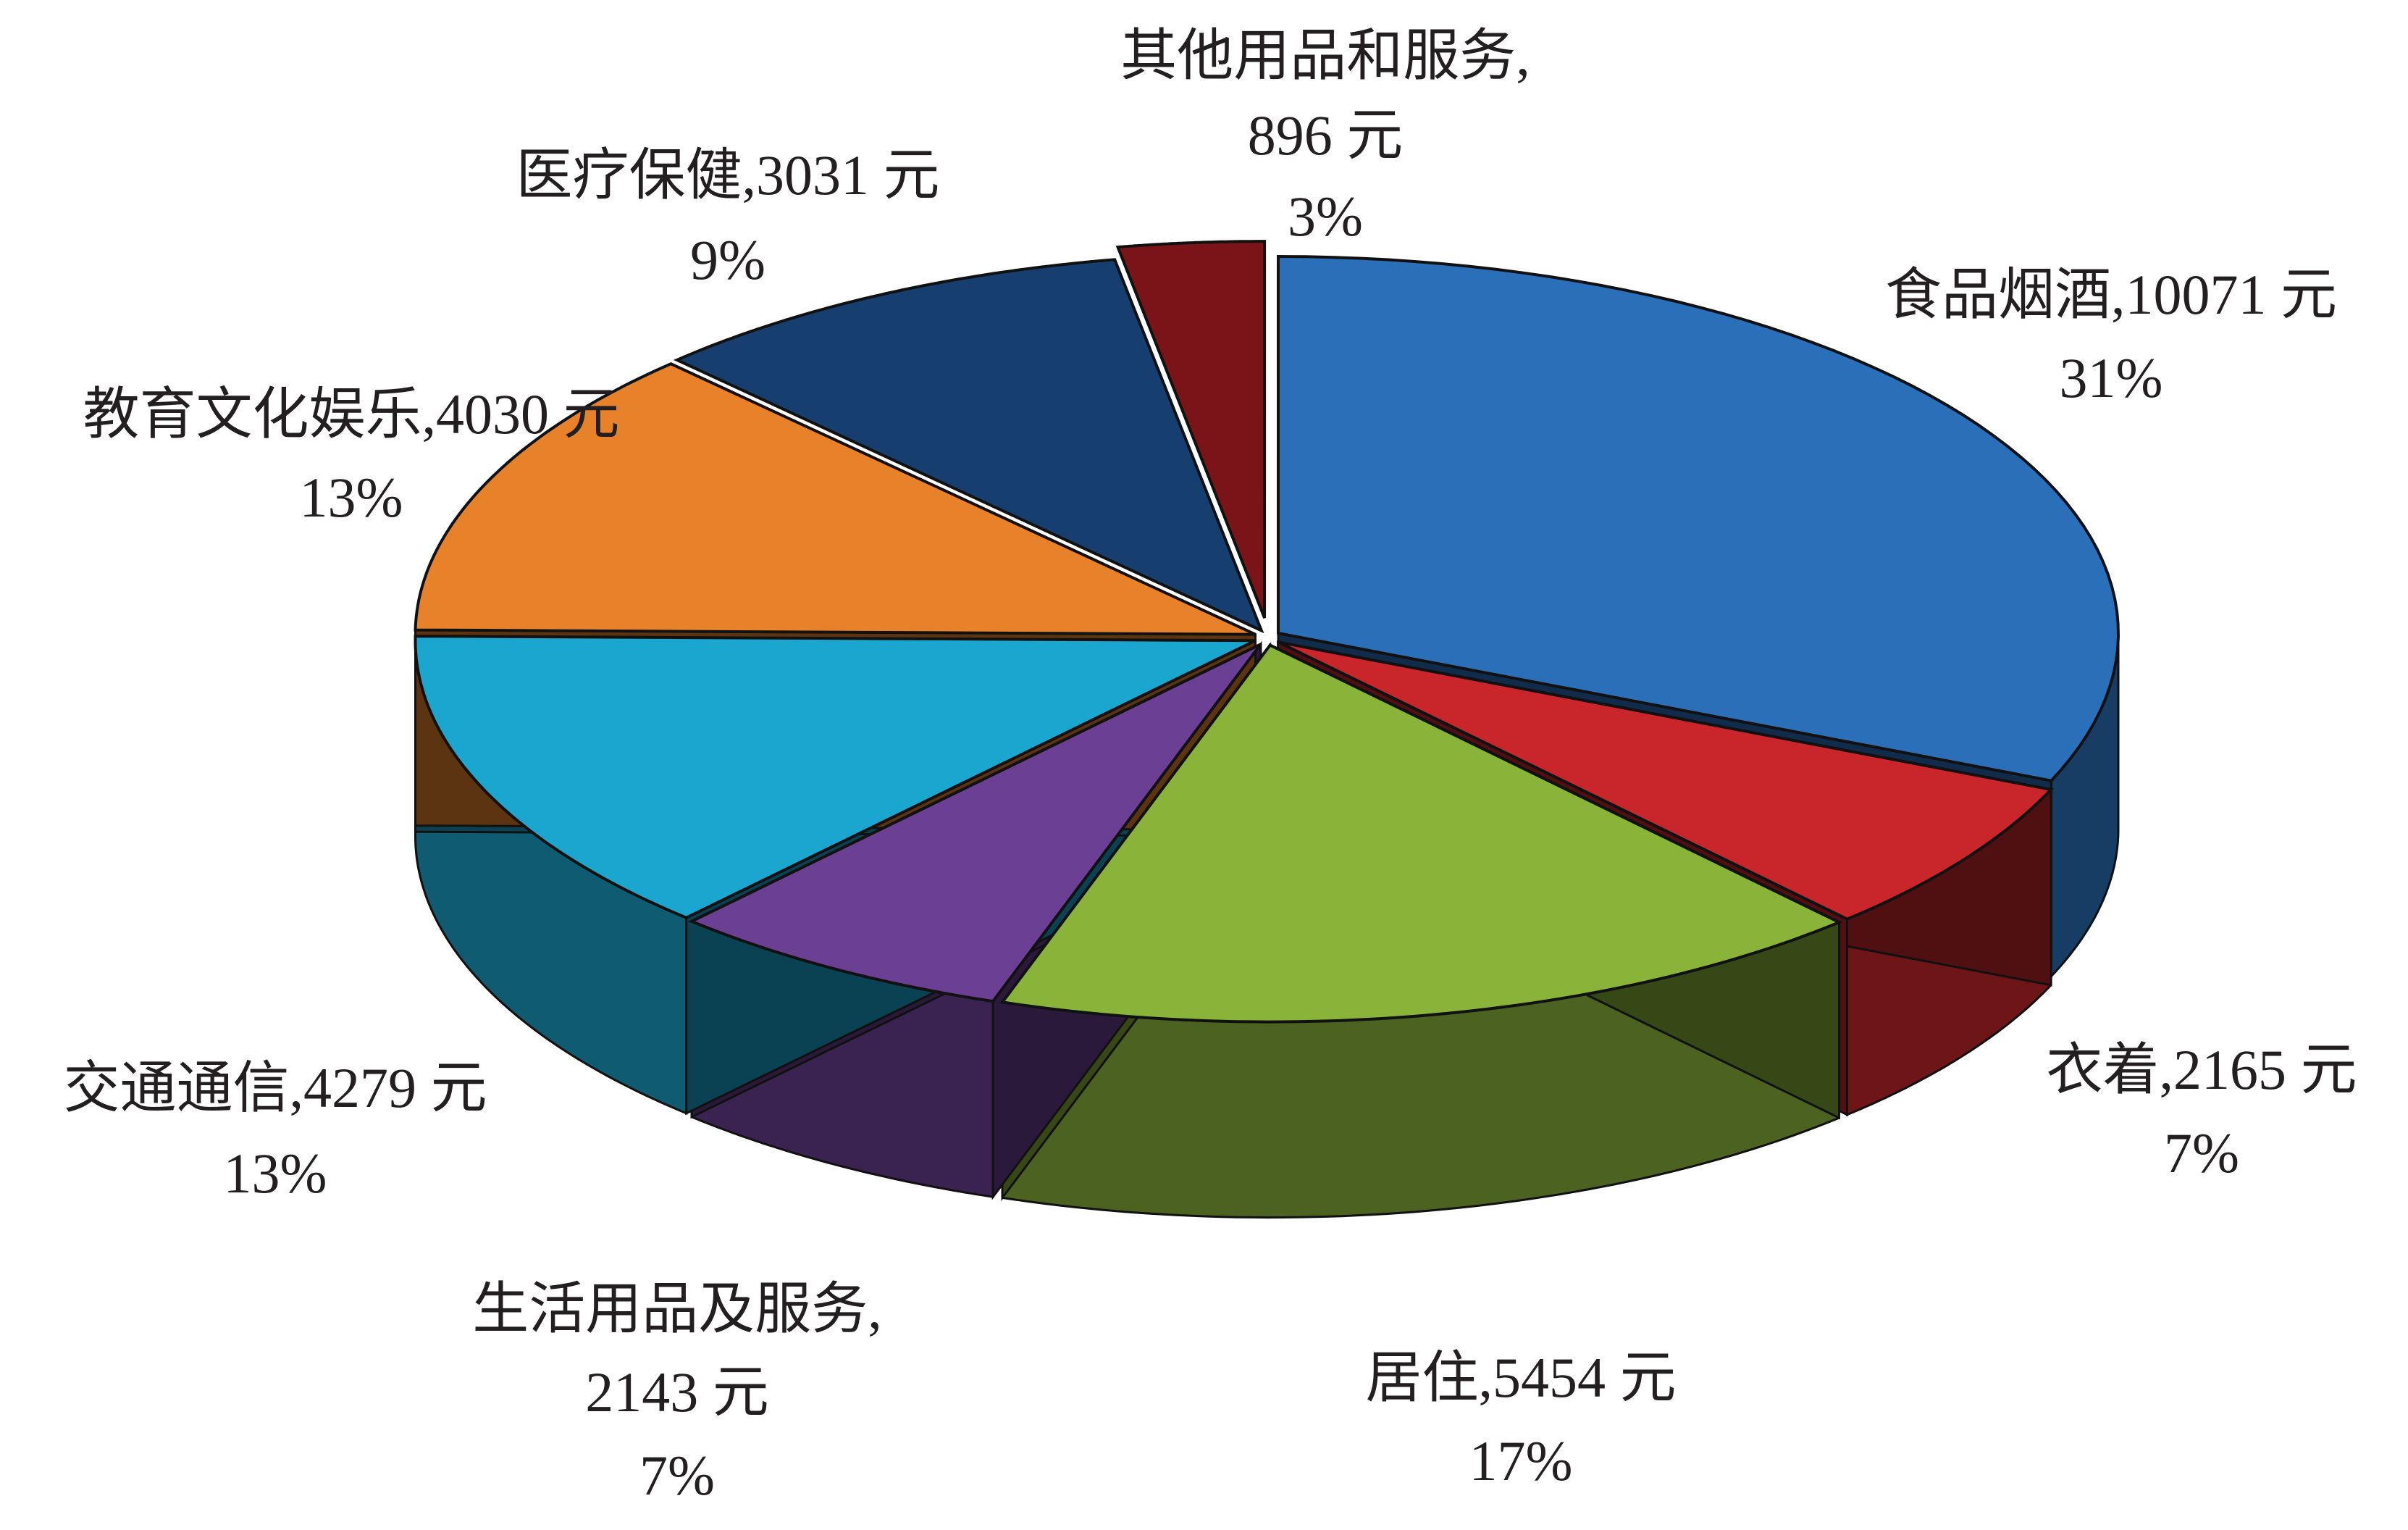 This screenshot has width=2408, height=1530. I want to click on slice-label: 3%, so click(1326, 217).